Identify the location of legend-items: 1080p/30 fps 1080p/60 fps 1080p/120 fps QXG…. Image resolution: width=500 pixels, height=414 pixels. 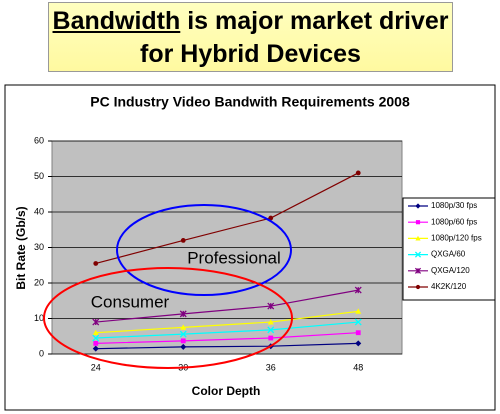
(445, 246).